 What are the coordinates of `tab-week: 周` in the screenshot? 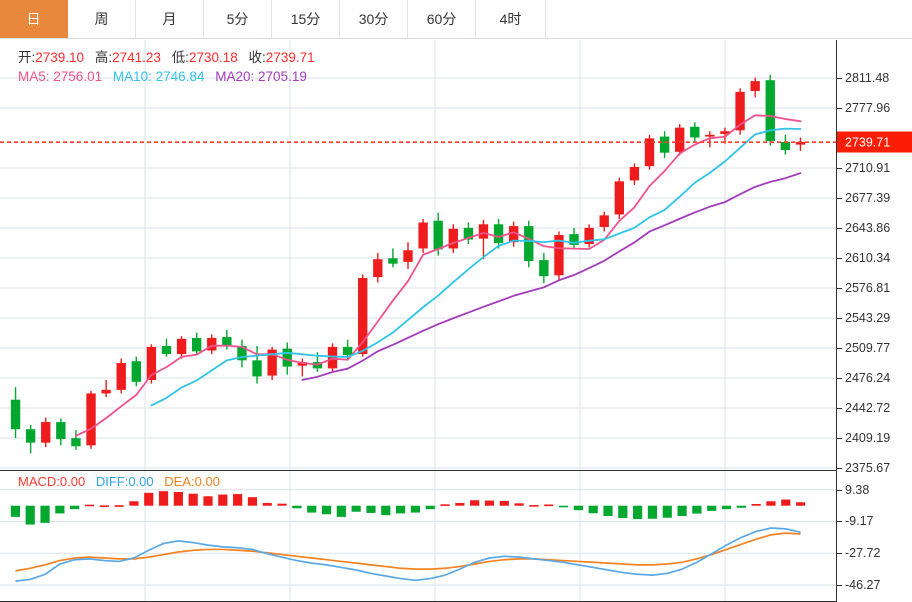 It's located at (102, 19).